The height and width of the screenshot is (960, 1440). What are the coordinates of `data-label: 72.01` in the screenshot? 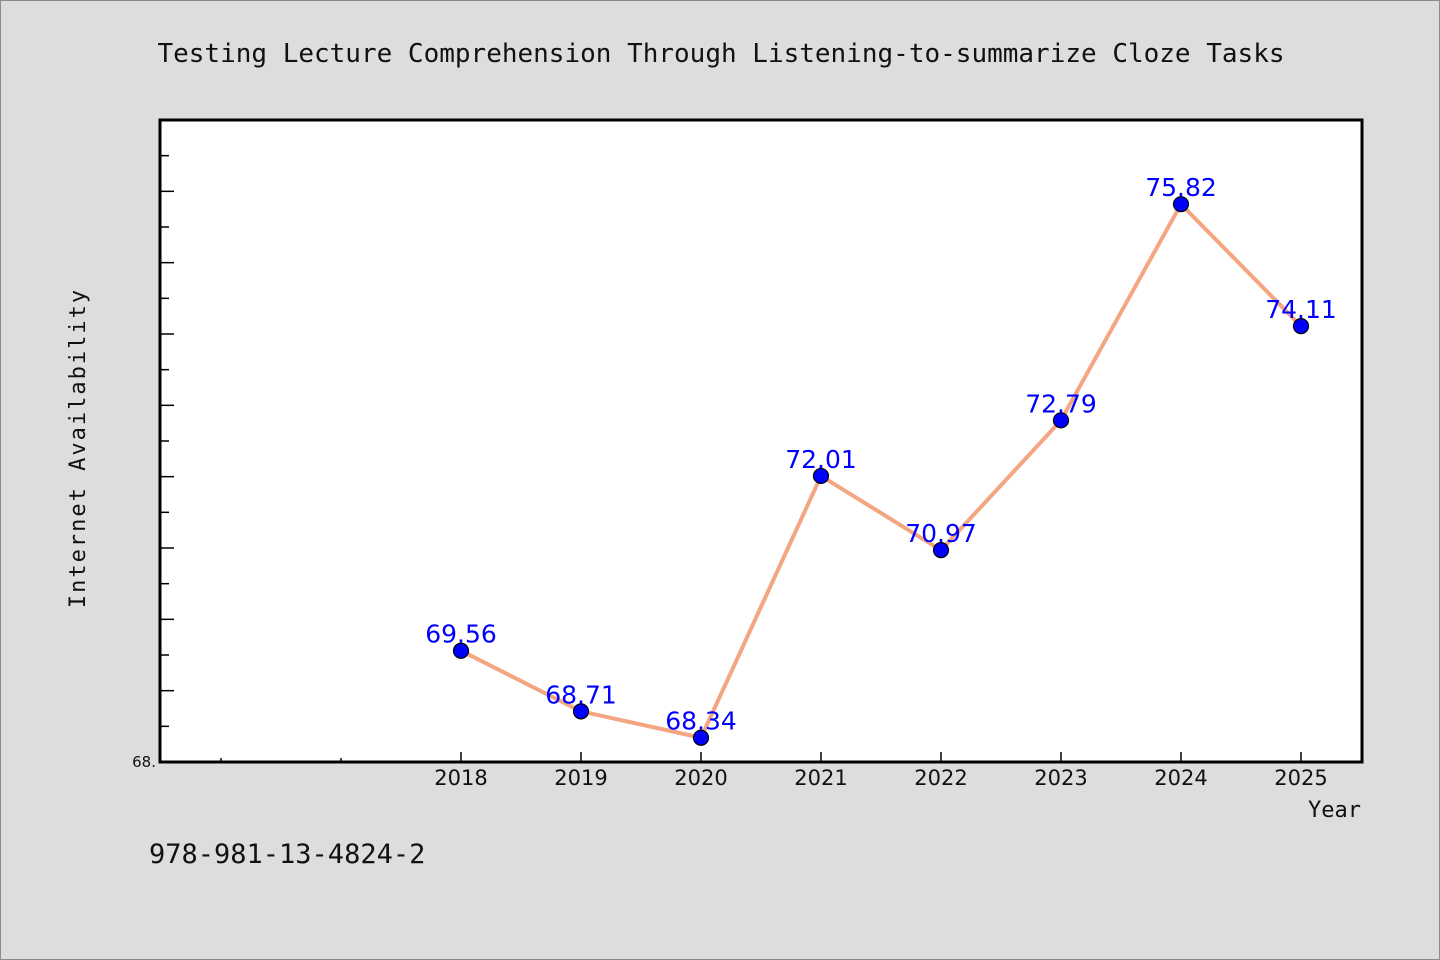 It's located at (821, 459).